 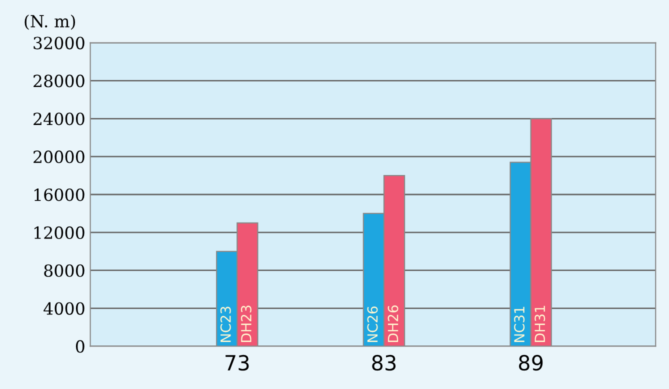 What do you see at coordinates (64, 270) in the screenshot?
I see `y-tick-label: 8000` at bounding box center [64, 270].